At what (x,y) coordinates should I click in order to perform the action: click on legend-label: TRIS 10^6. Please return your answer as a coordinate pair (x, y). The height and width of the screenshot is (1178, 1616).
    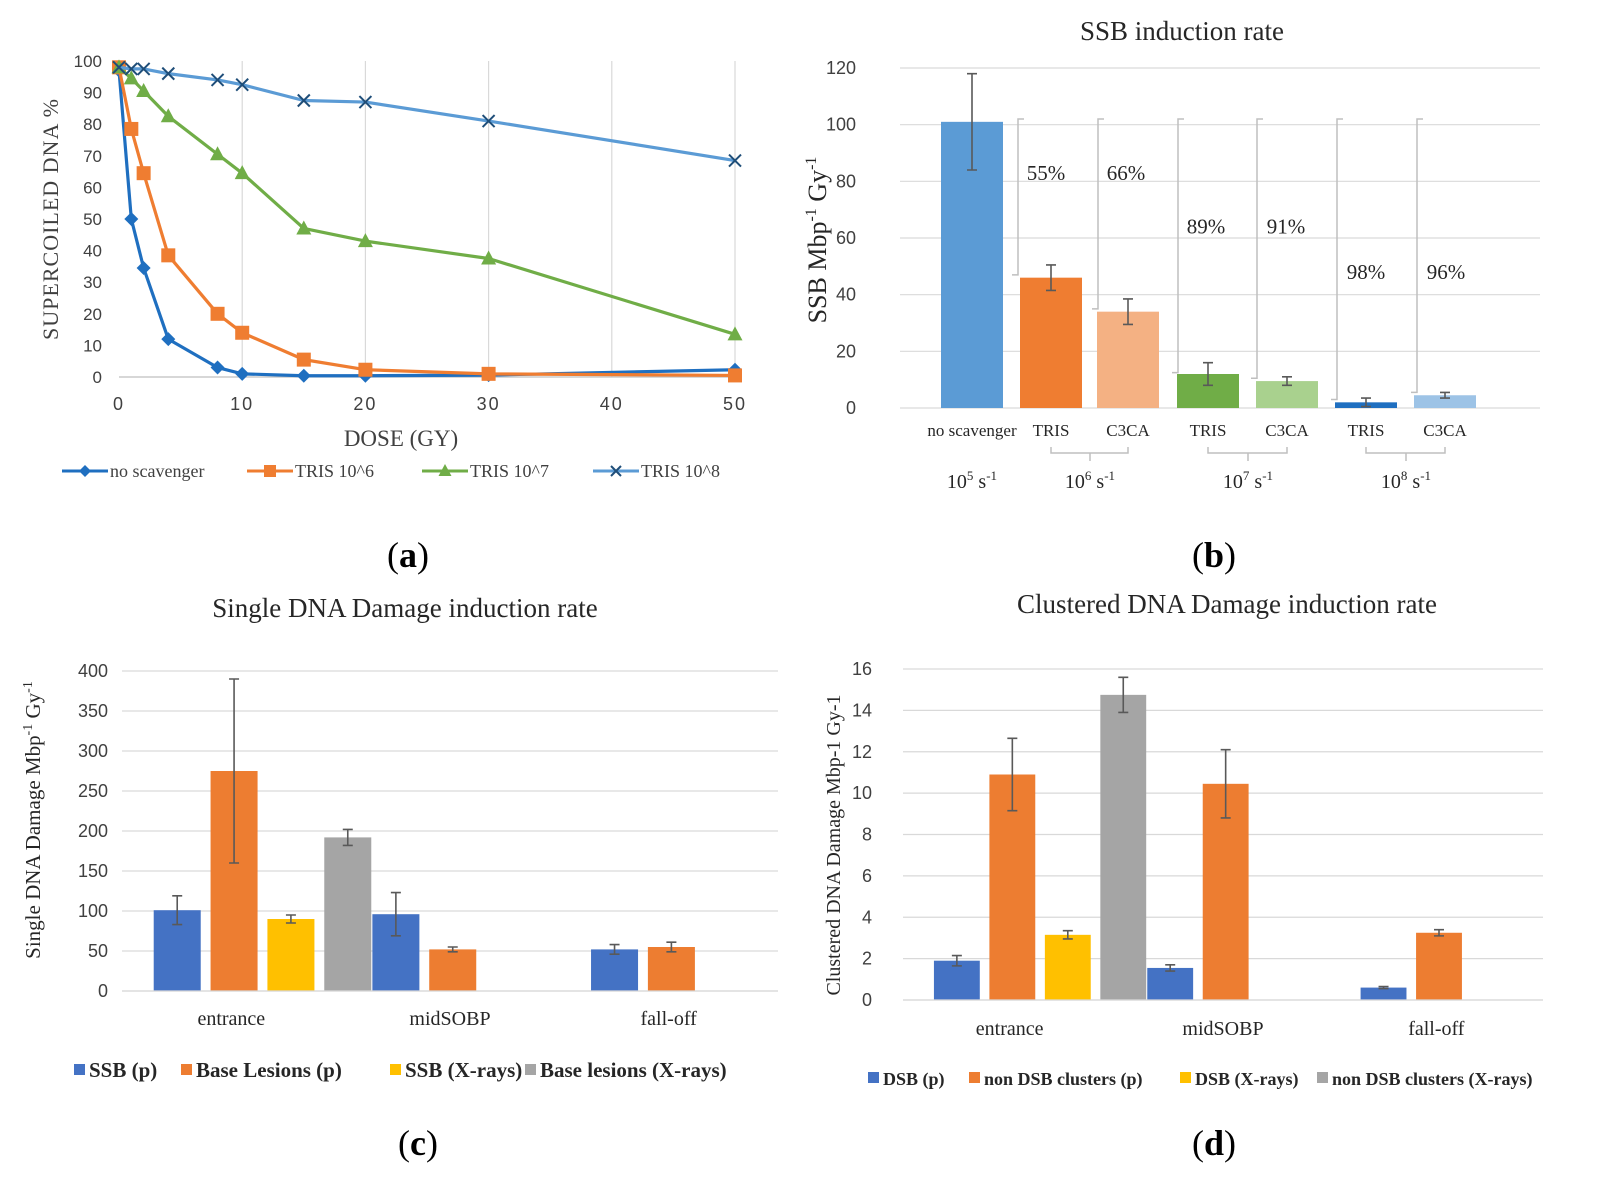
    Looking at the image, I should click on (334, 471).